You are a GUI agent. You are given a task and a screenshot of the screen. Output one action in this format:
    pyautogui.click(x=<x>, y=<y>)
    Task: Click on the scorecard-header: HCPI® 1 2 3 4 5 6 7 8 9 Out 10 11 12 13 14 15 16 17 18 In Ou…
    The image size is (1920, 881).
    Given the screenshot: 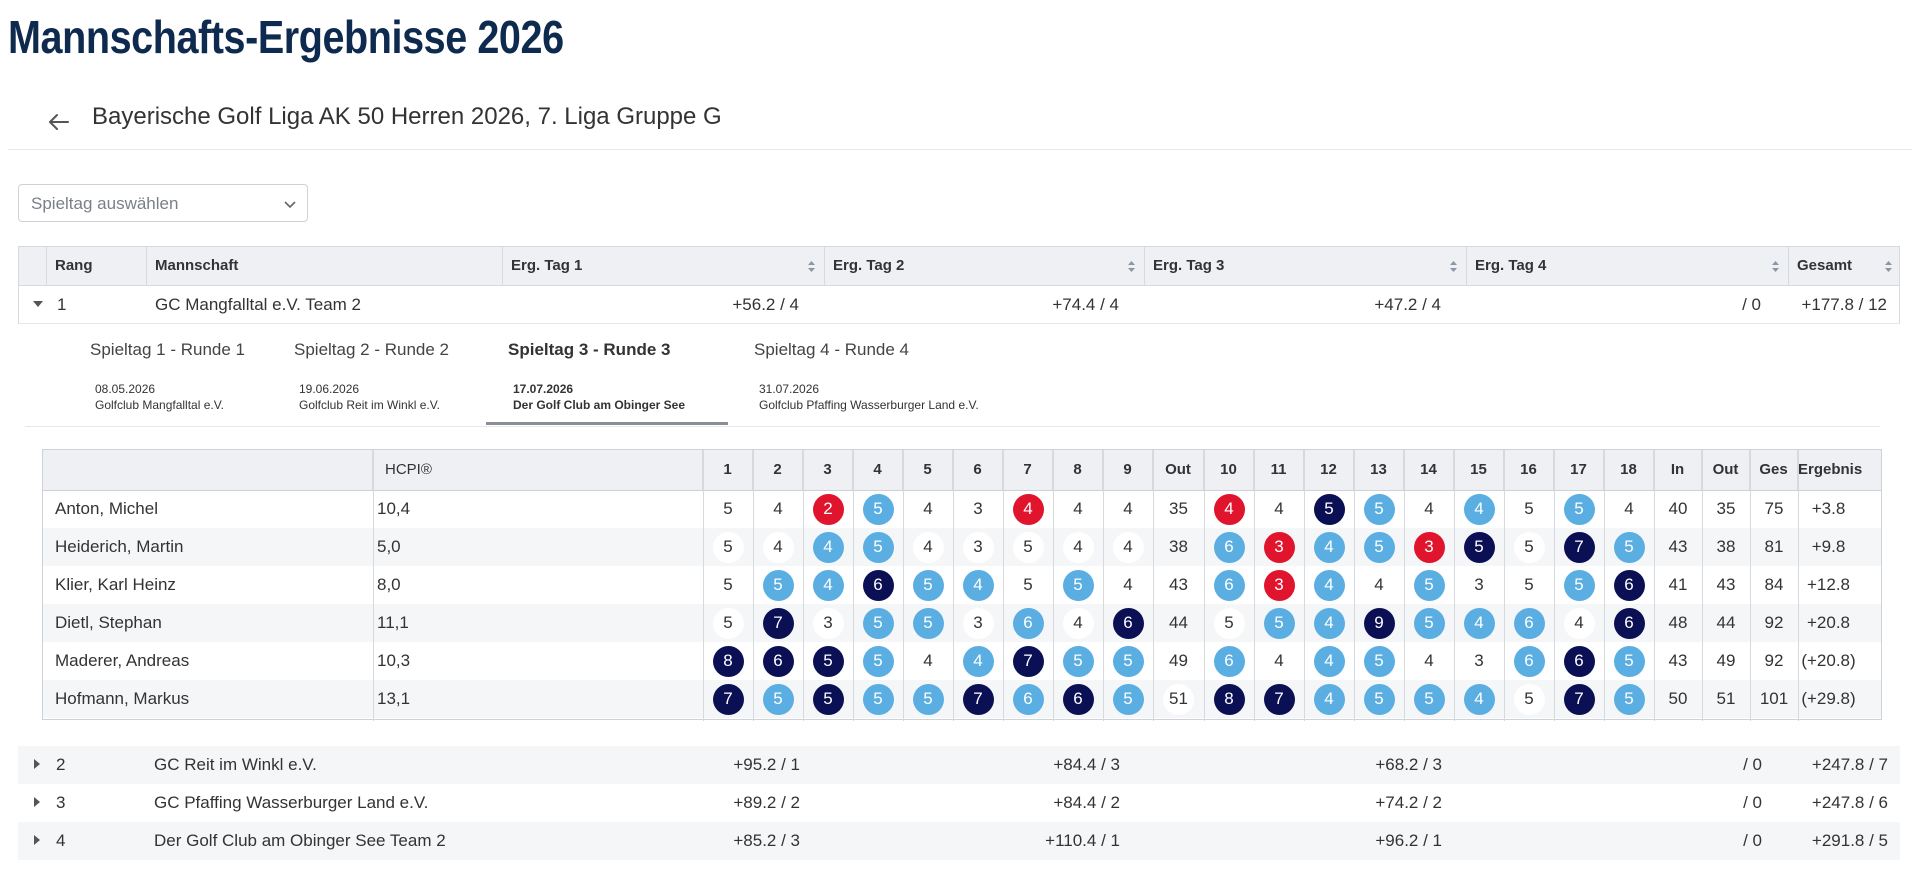 What is the action you would take?
    pyautogui.click(x=962, y=470)
    